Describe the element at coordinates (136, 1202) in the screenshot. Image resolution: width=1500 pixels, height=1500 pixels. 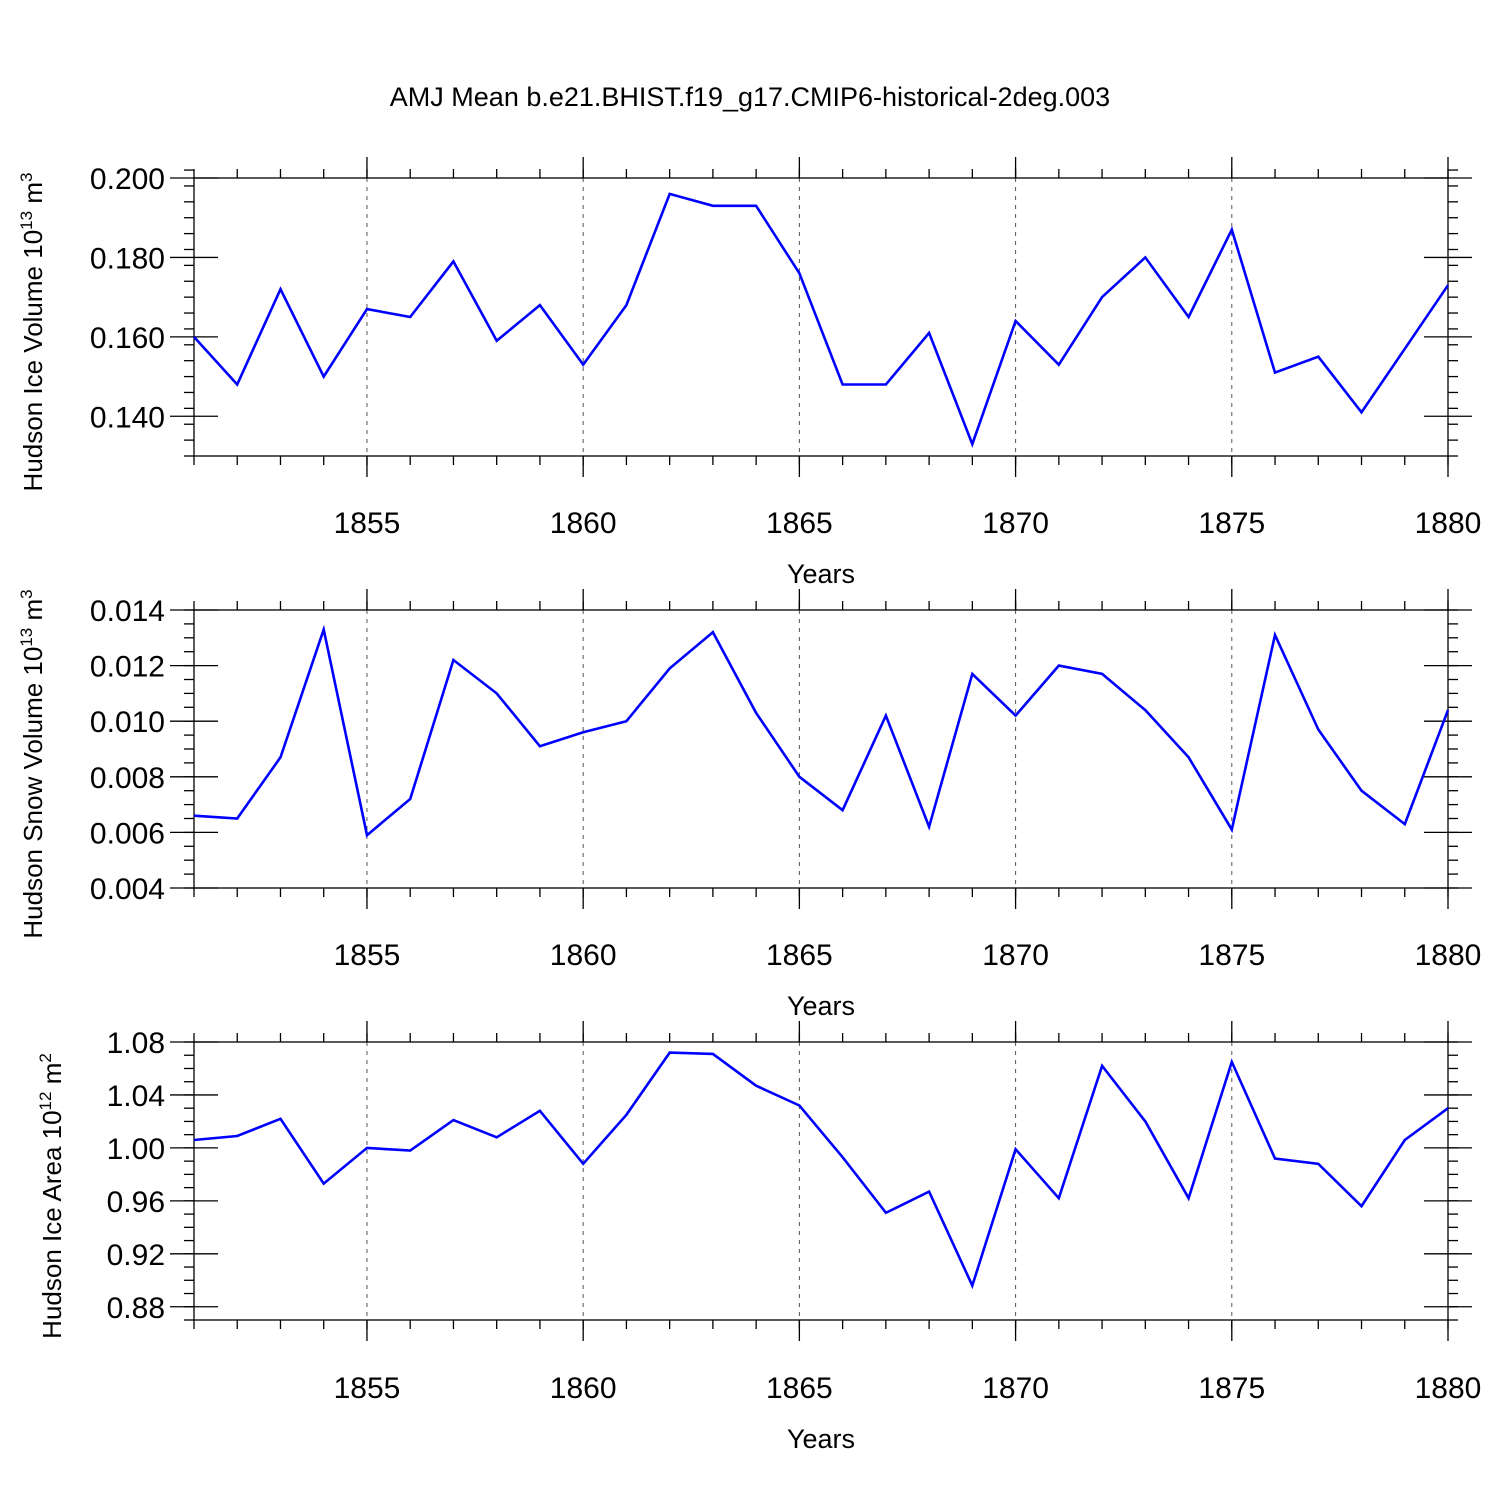
I see `y-tick-label: 0.96` at that location.